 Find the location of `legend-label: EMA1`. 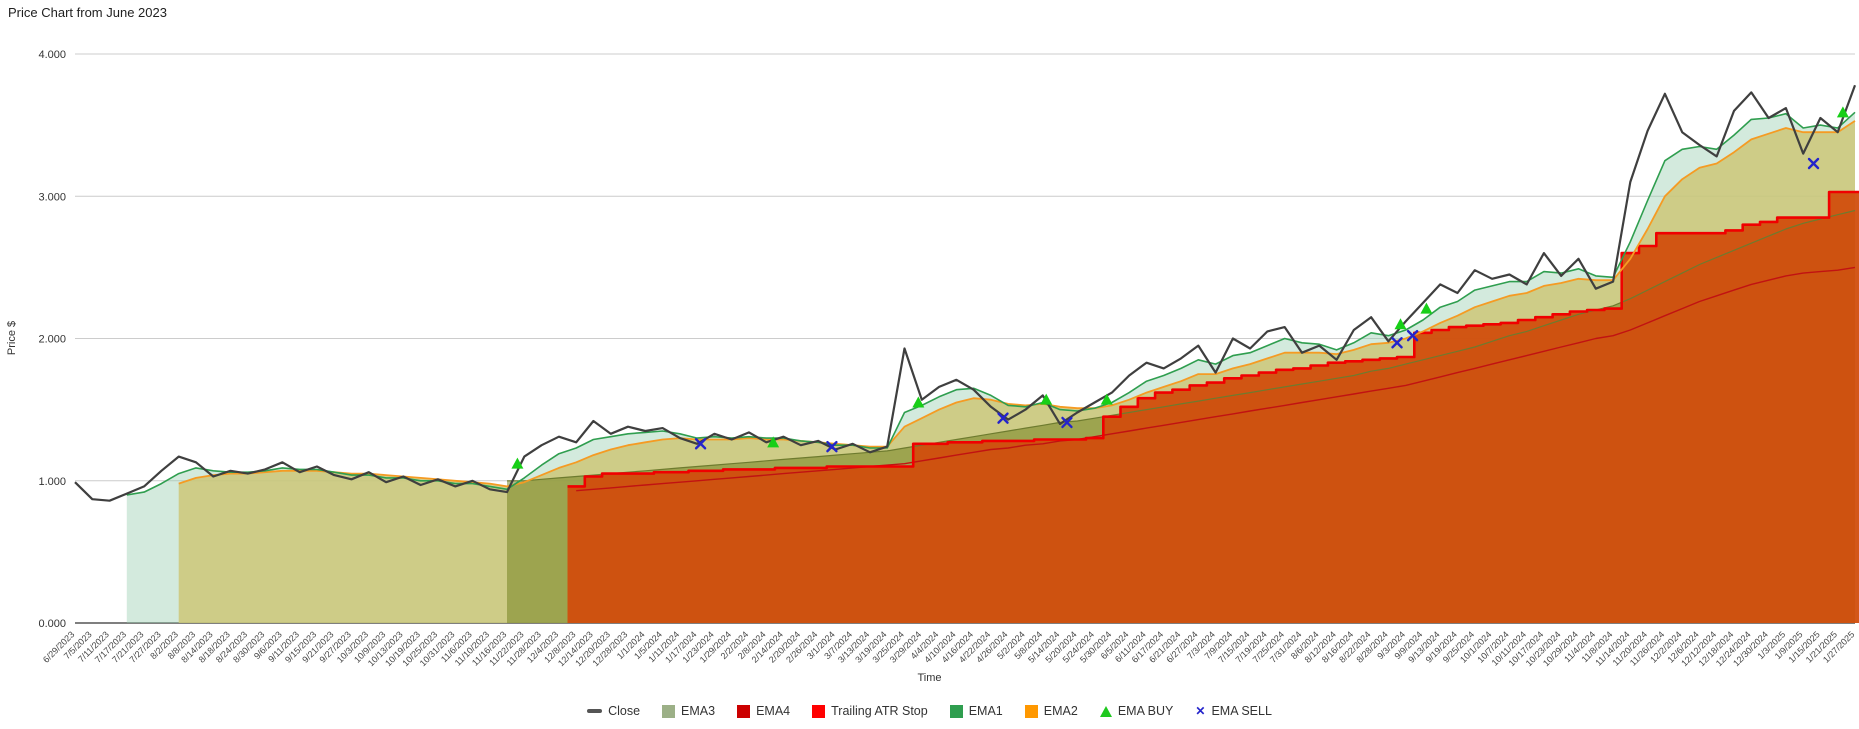

legend-label: EMA1 is located at coordinates (985, 711).